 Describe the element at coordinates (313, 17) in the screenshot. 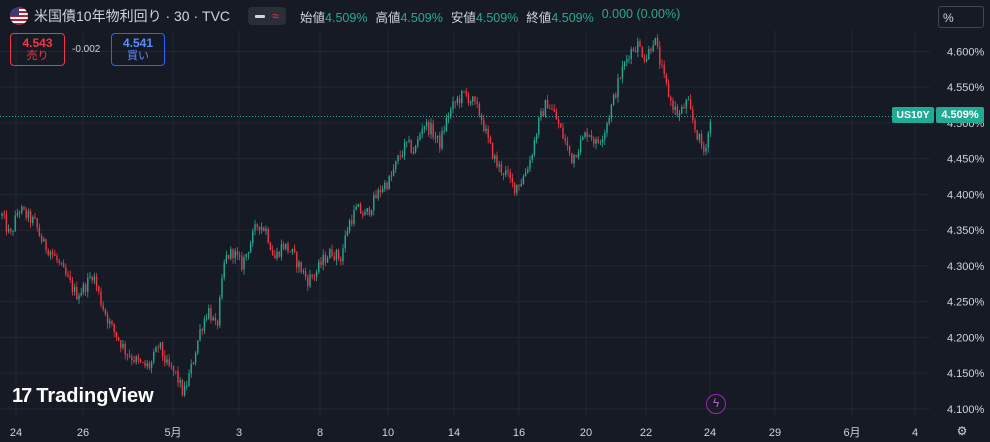

I see `open-label: 始値` at that location.